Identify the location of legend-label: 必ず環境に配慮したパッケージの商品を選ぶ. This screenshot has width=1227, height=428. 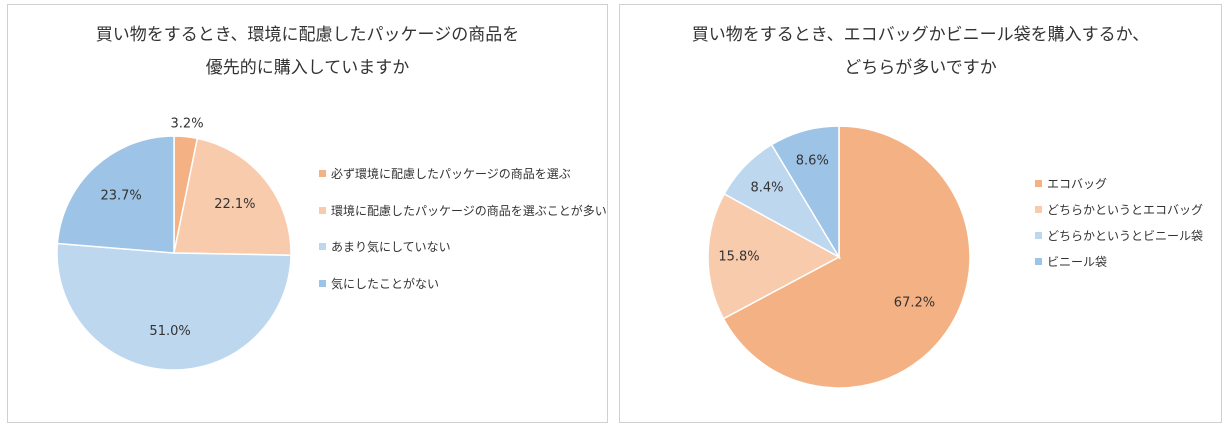
(451, 174).